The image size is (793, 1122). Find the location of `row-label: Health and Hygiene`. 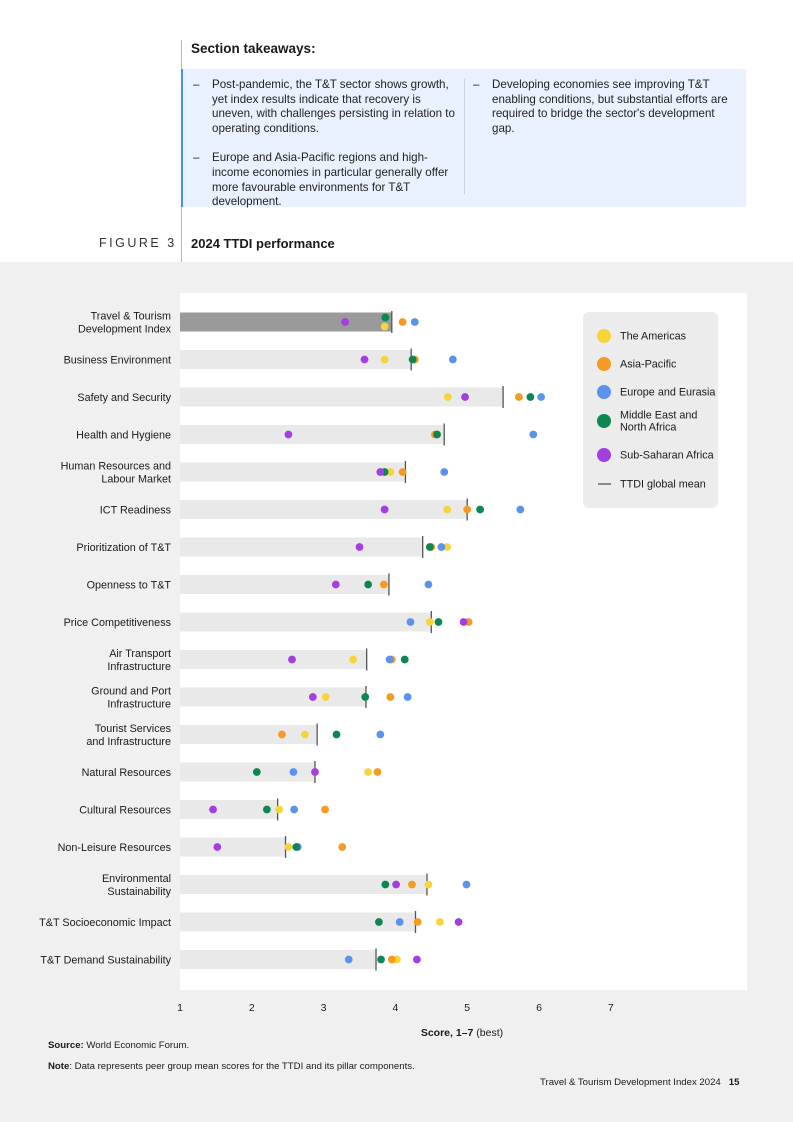

row-label: Health and Hygiene is located at coordinates (123, 435).